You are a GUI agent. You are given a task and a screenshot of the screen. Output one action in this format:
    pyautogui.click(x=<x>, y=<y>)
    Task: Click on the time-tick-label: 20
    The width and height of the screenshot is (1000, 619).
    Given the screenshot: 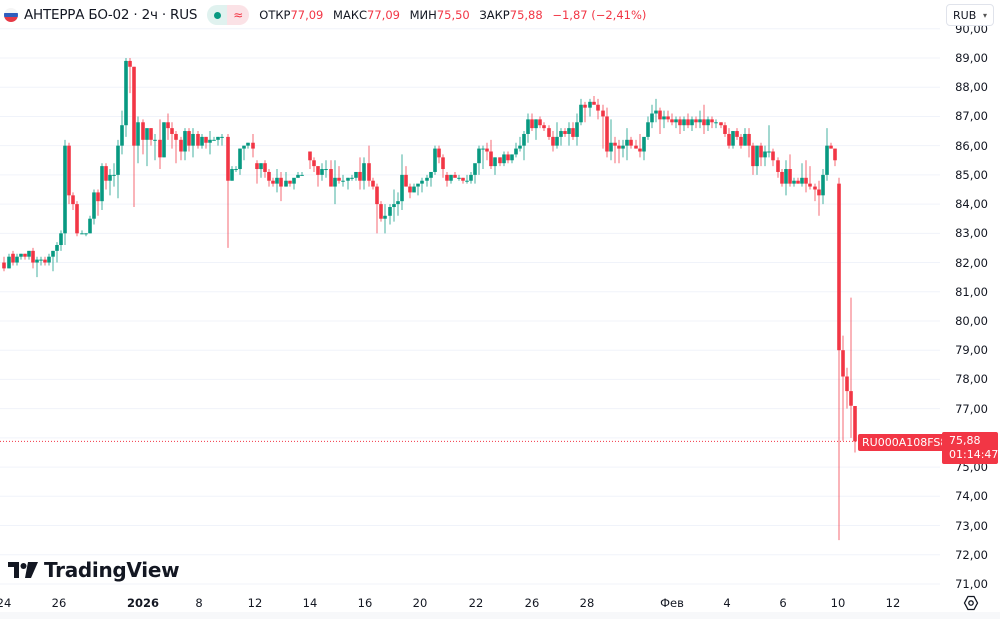 What is the action you would take?
    pyautogui.click(x=420, y=603)
    